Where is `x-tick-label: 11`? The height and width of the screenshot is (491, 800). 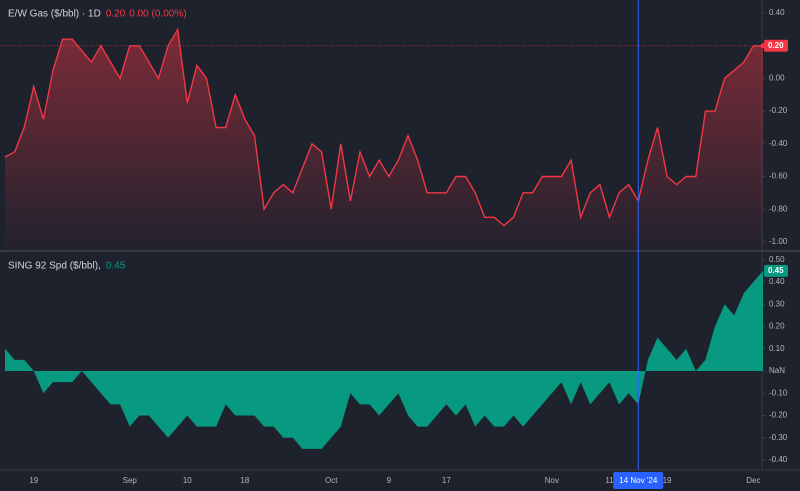
x-tick-label: 11 is located at coordinates (609, 480).